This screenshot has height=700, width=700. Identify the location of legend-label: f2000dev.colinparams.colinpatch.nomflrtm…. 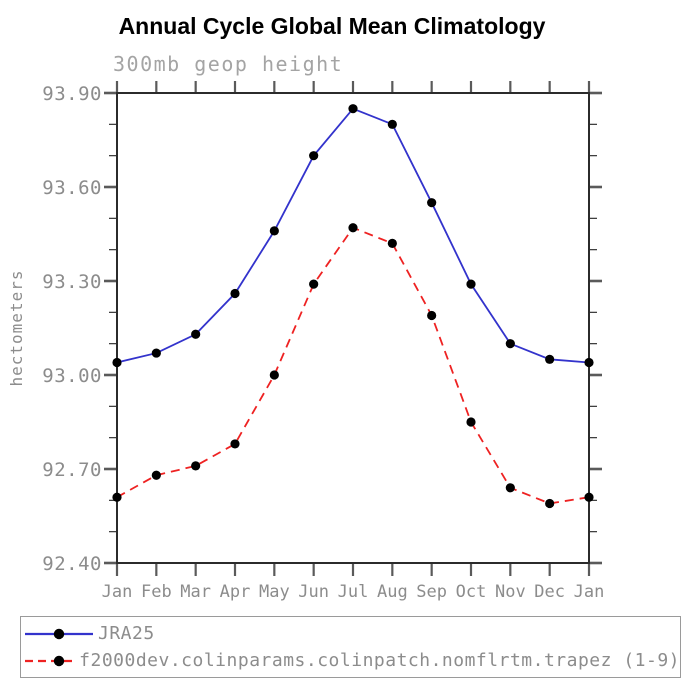
(379, 660).